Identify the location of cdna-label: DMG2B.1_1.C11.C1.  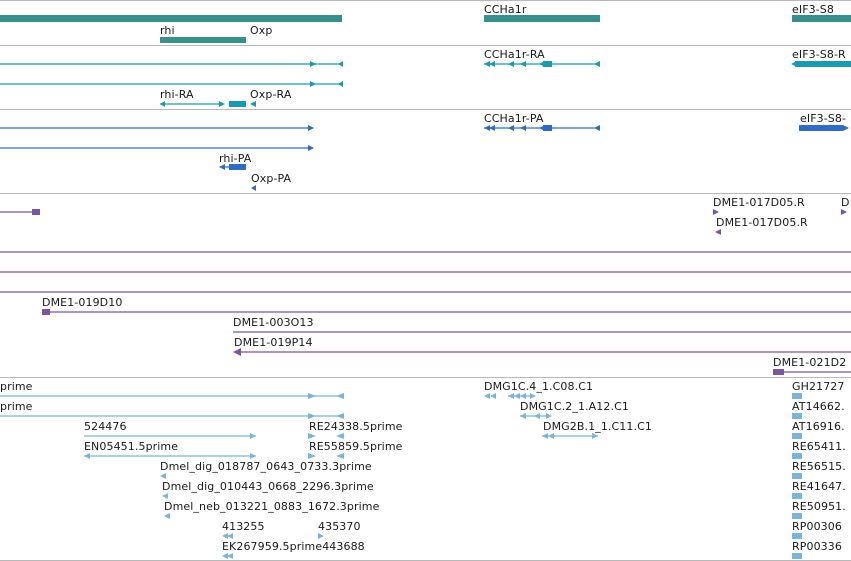
(597, 426).